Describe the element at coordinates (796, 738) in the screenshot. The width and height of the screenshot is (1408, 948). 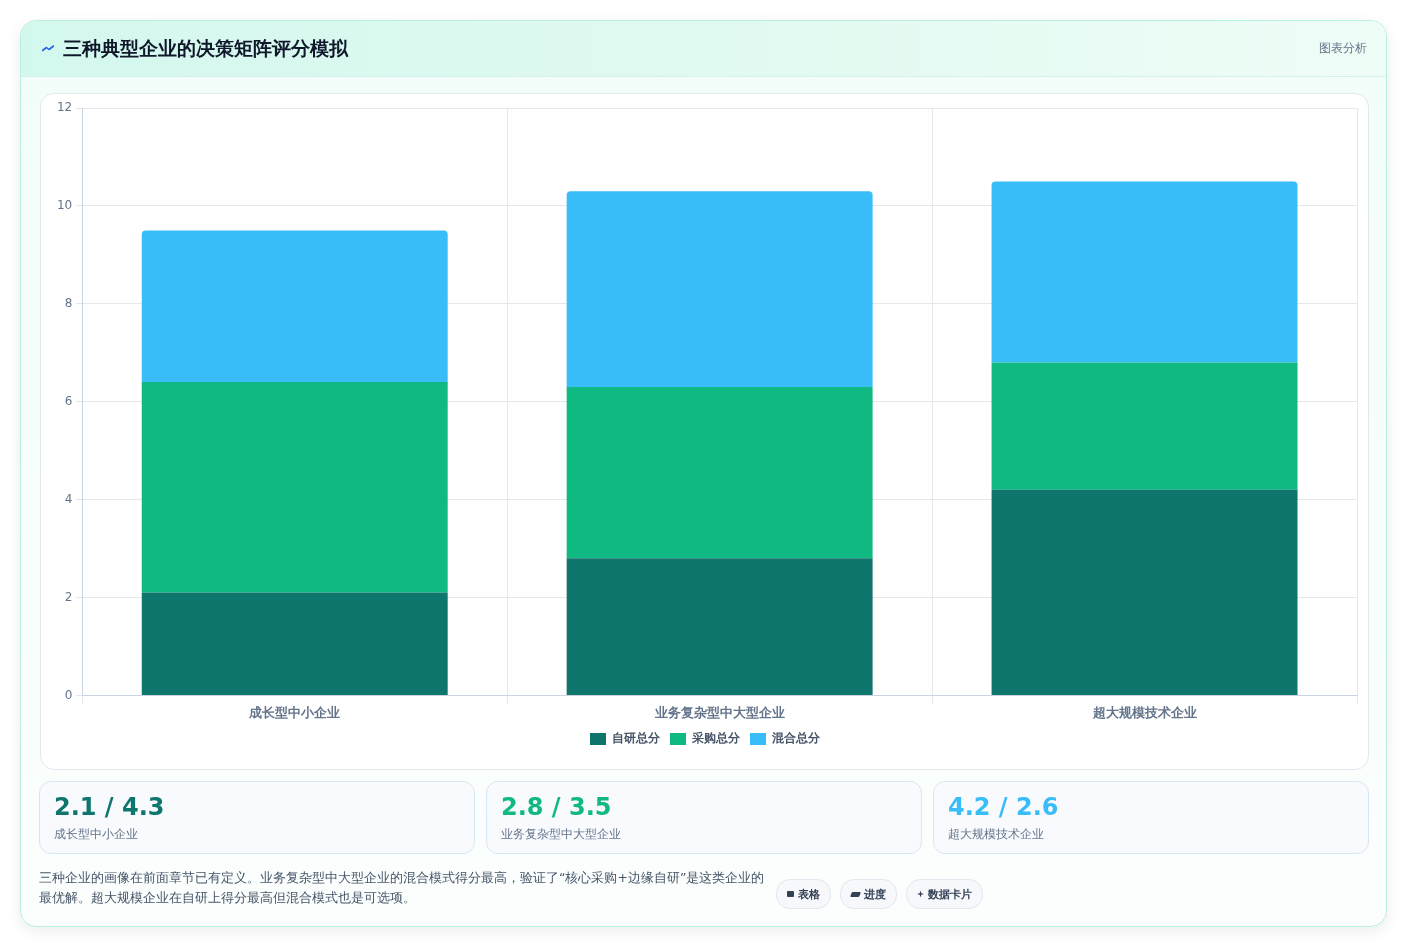
I see `legend-label: 混合总分` at that location.